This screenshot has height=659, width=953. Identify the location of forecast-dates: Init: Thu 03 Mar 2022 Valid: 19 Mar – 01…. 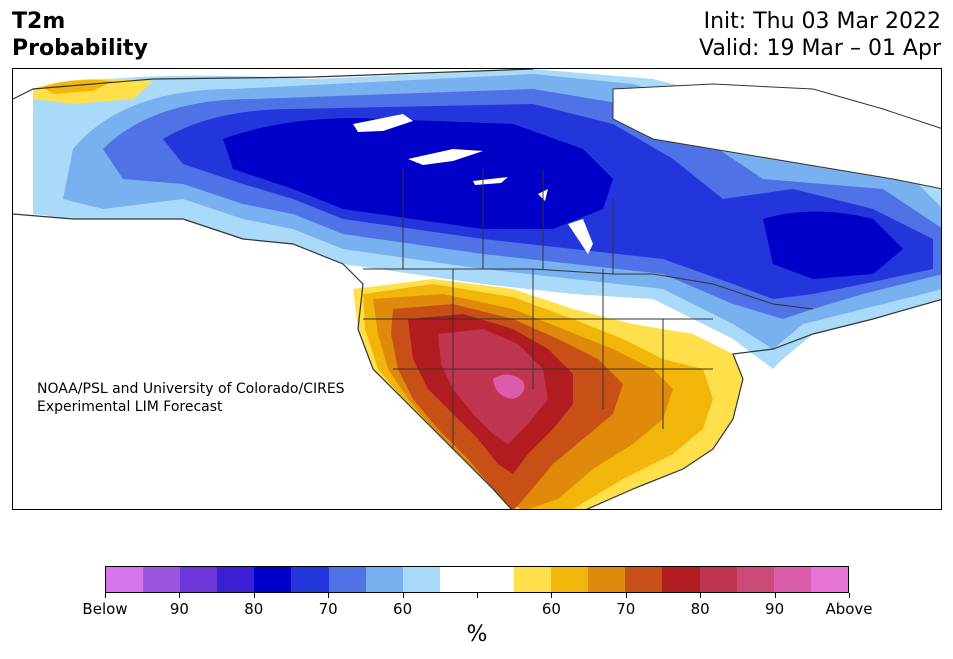
(820, 35).